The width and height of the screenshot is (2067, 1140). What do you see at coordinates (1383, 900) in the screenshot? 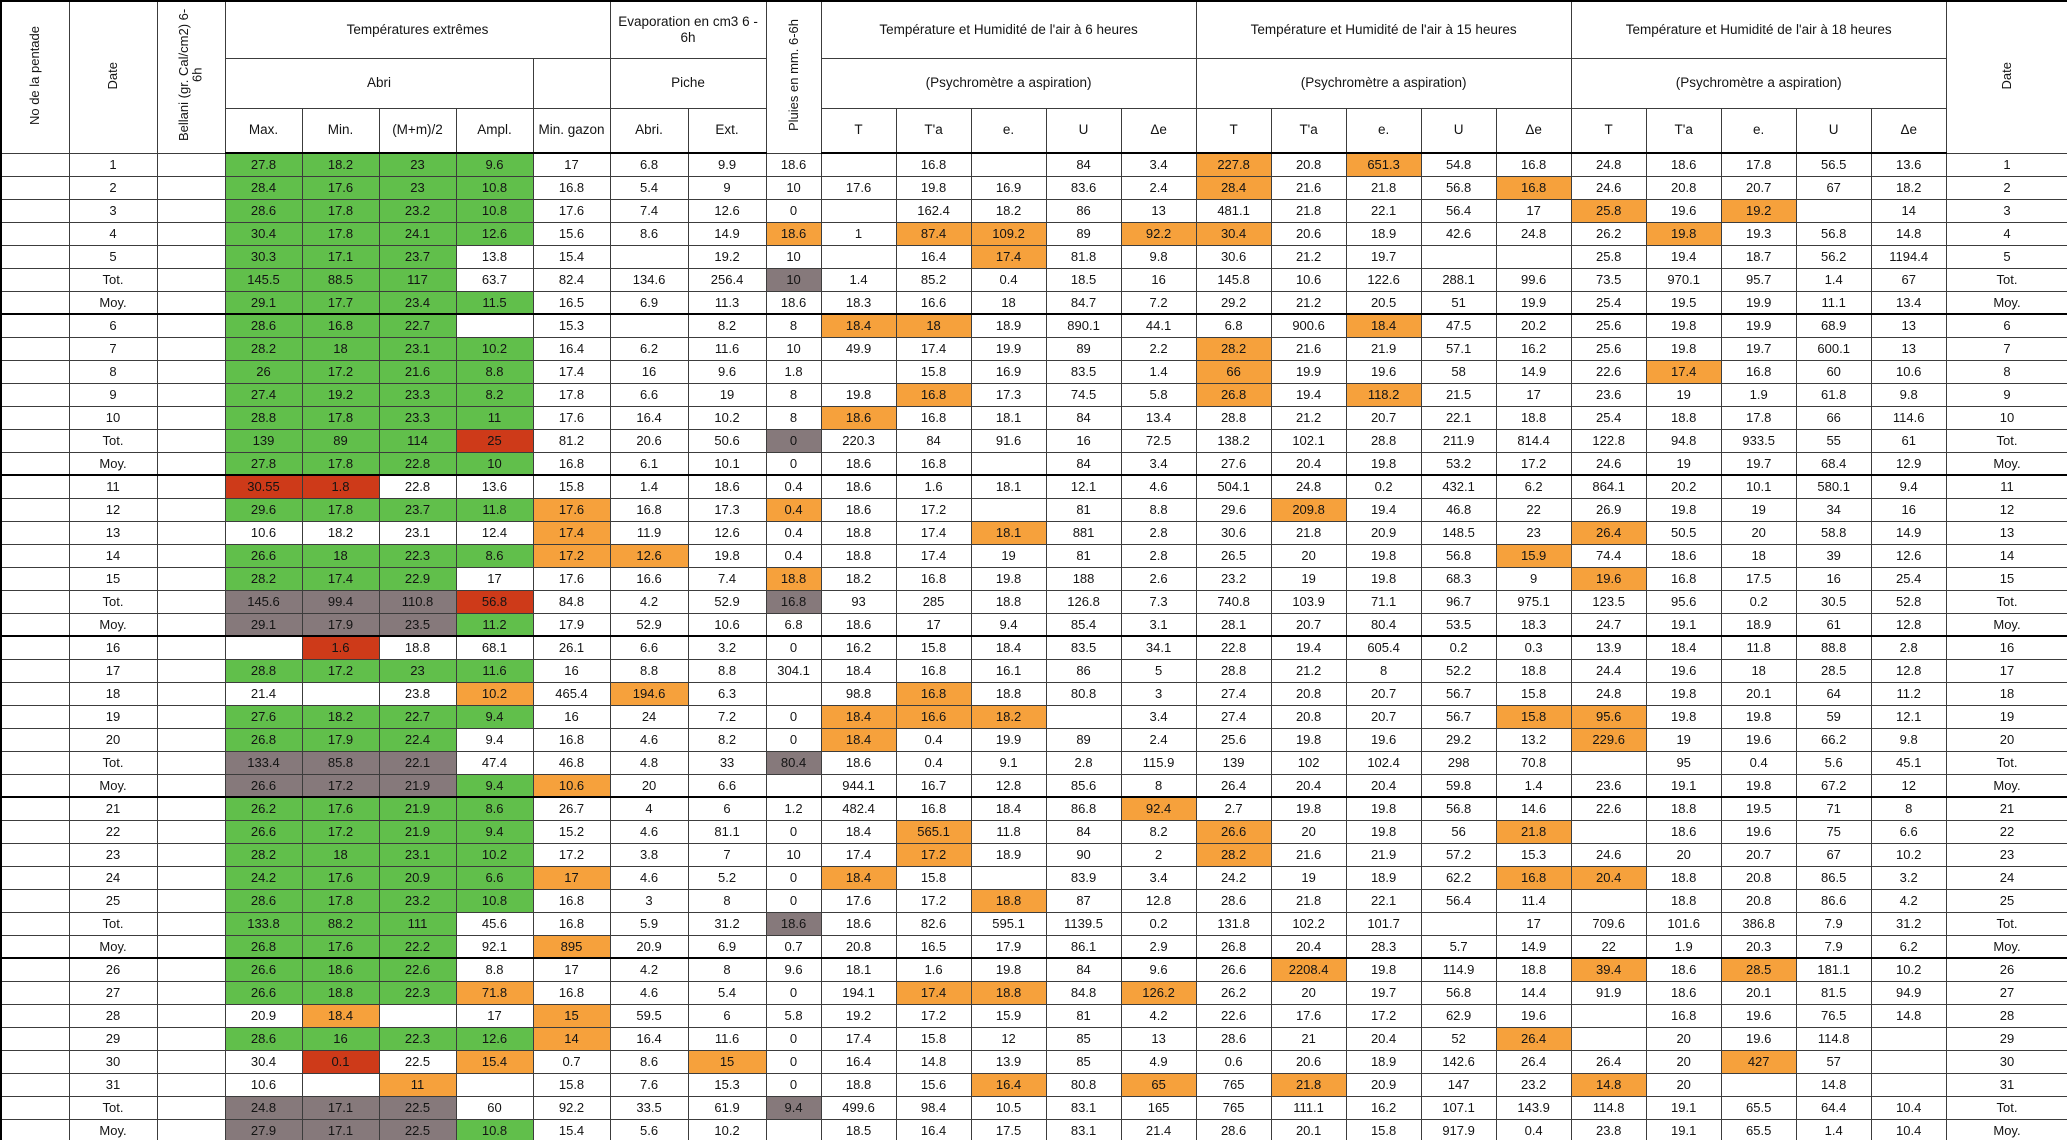
I see `cell: 22.1` at bounding box center [1383, 900].